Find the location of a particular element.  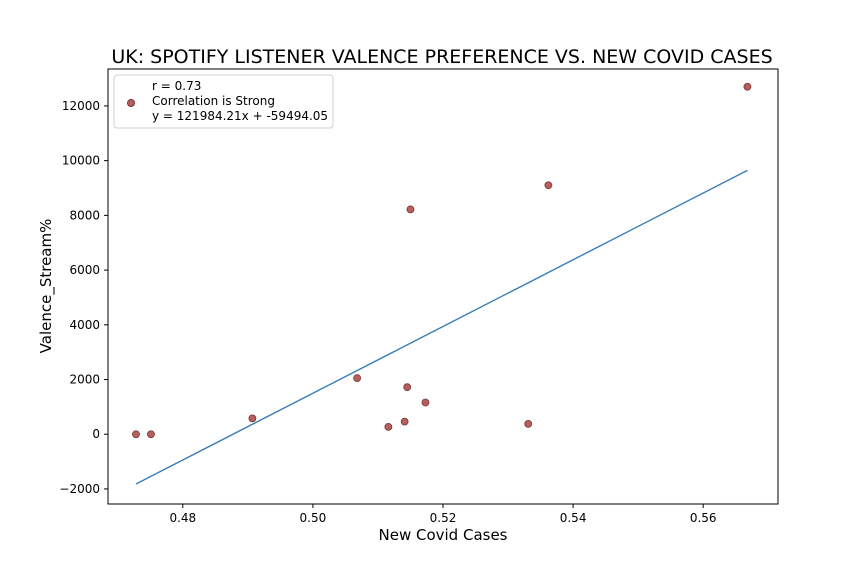

x-axis-label: New Covid Cases is located at coordinates (443, 535).